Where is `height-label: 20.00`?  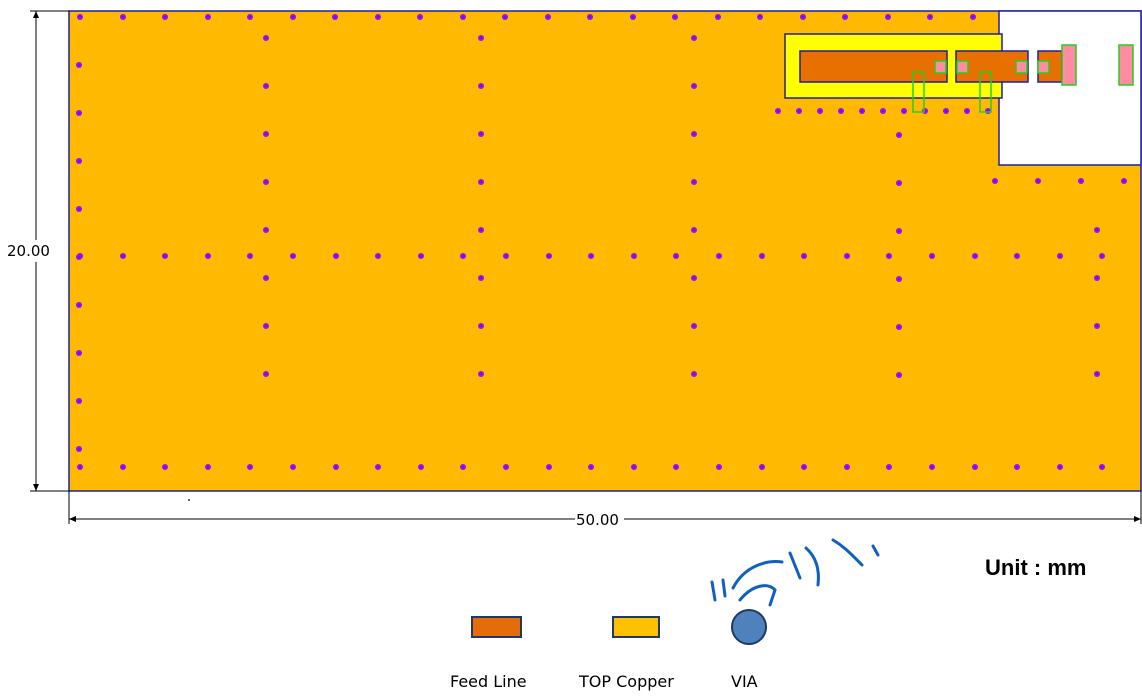
height-label: 20.00 is located at coordinates (28, 251).